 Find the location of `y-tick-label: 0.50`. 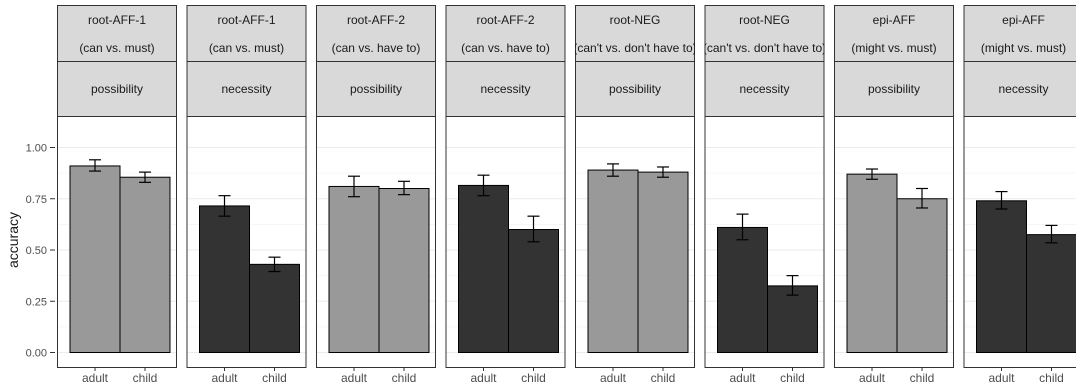

y-tick-label: 0.50 is located at coordinates (36, 251).